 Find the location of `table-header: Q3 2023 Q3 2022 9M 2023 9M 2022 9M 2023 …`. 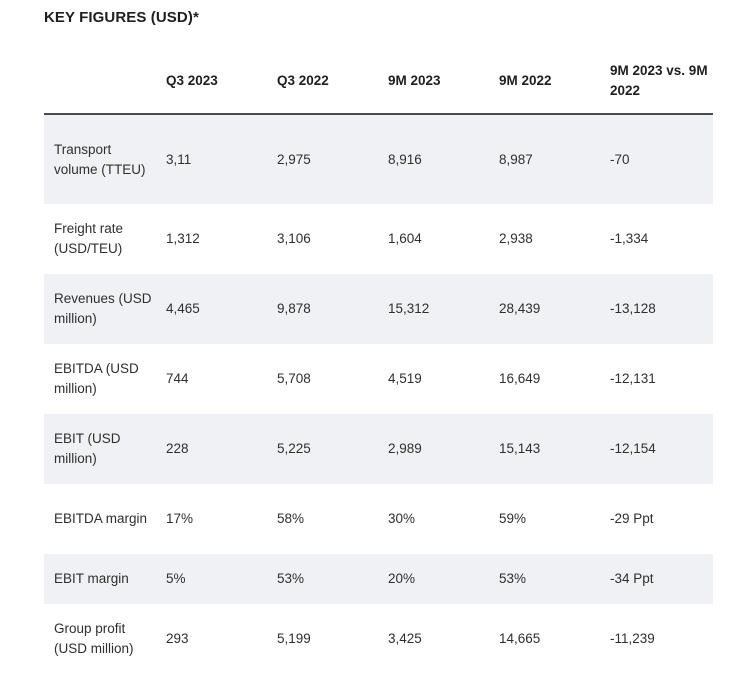

table-header: Q3 2023 Q3 2022 9M 2023 9M 2022 9M 2023 … is located at coordinates (378, 81).